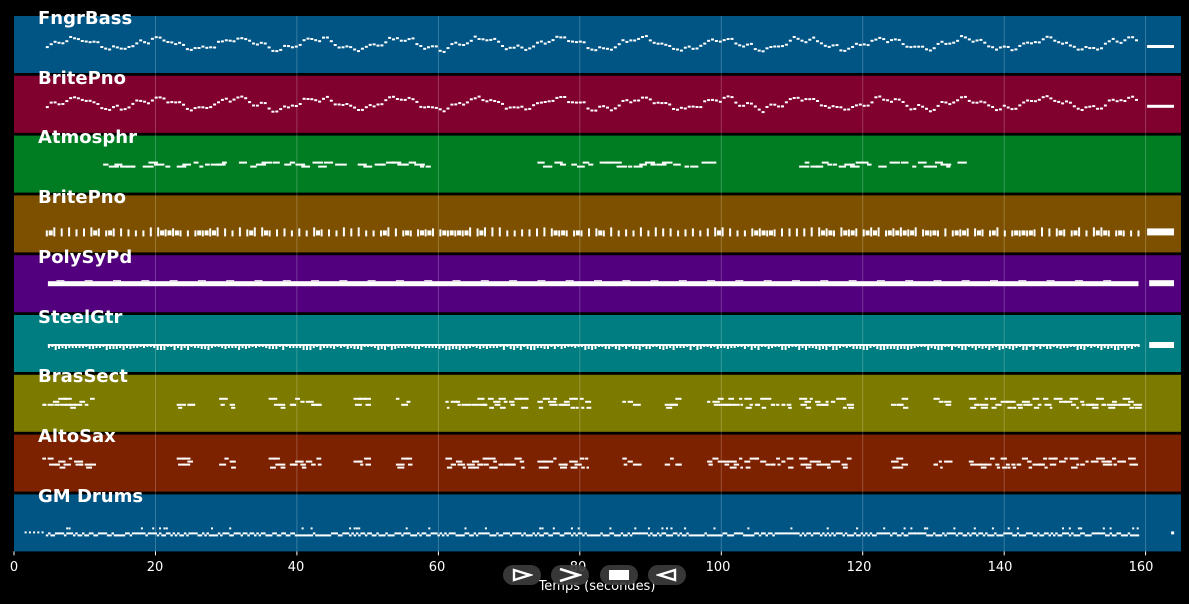  Describe the element at coordinates (619, 575) in the screenshot. I see `stop-button` at that location.